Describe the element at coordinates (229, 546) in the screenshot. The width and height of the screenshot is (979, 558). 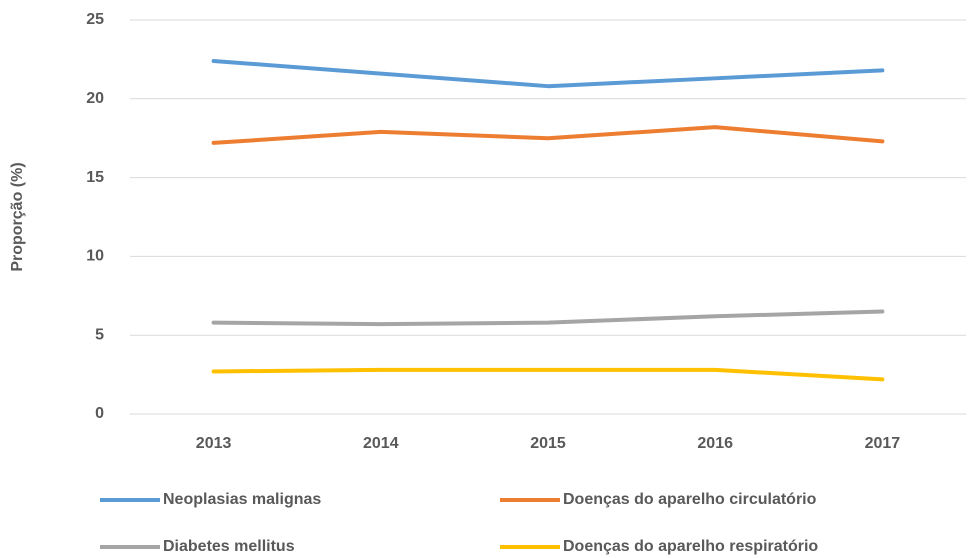
I see `legend-label: Diabetes mellitus` at that location.